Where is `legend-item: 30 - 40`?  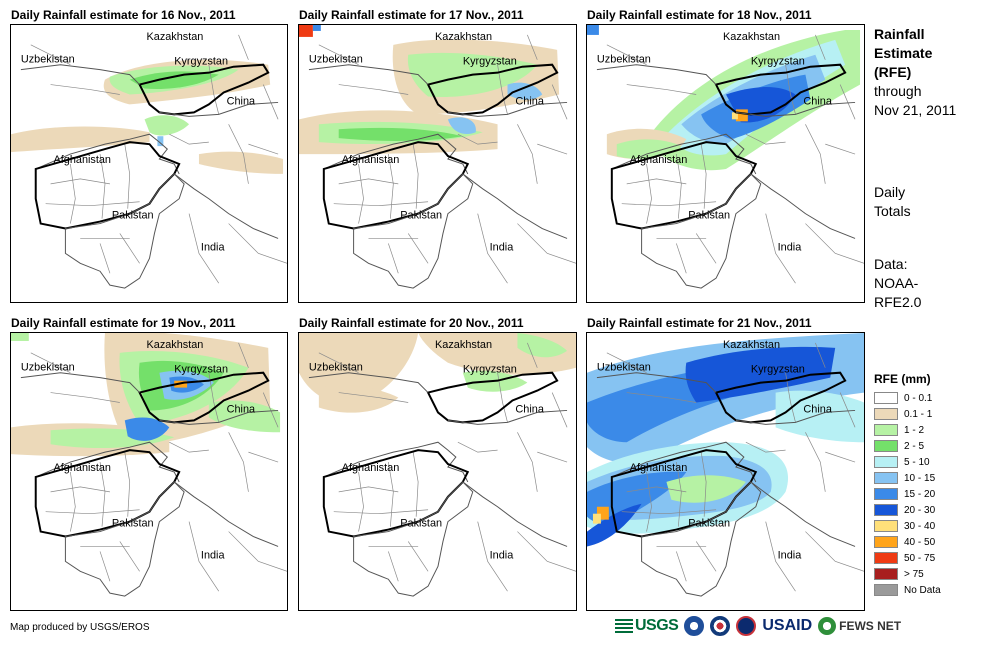
legend-item: 30 - 40 is located at coordinates (907, 526).